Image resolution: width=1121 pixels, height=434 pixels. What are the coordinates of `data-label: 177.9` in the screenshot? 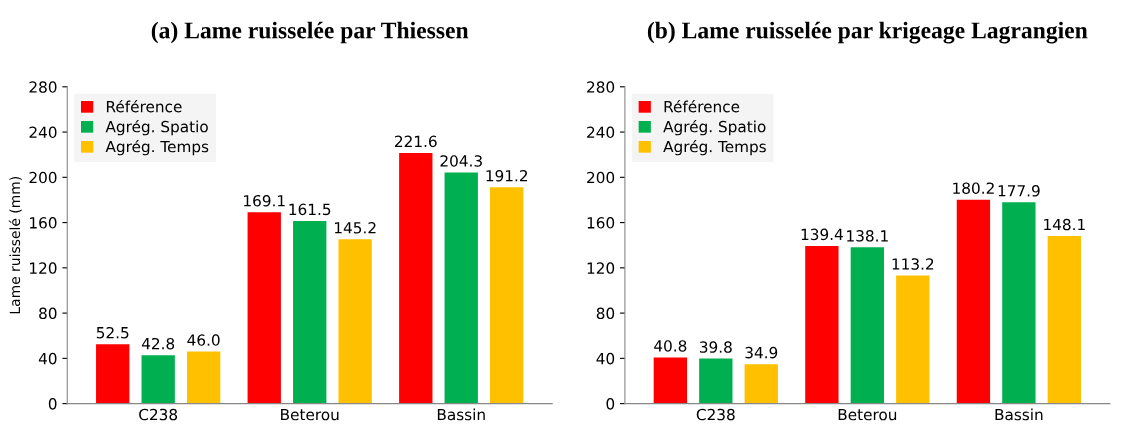 It's located at (1019, 191).